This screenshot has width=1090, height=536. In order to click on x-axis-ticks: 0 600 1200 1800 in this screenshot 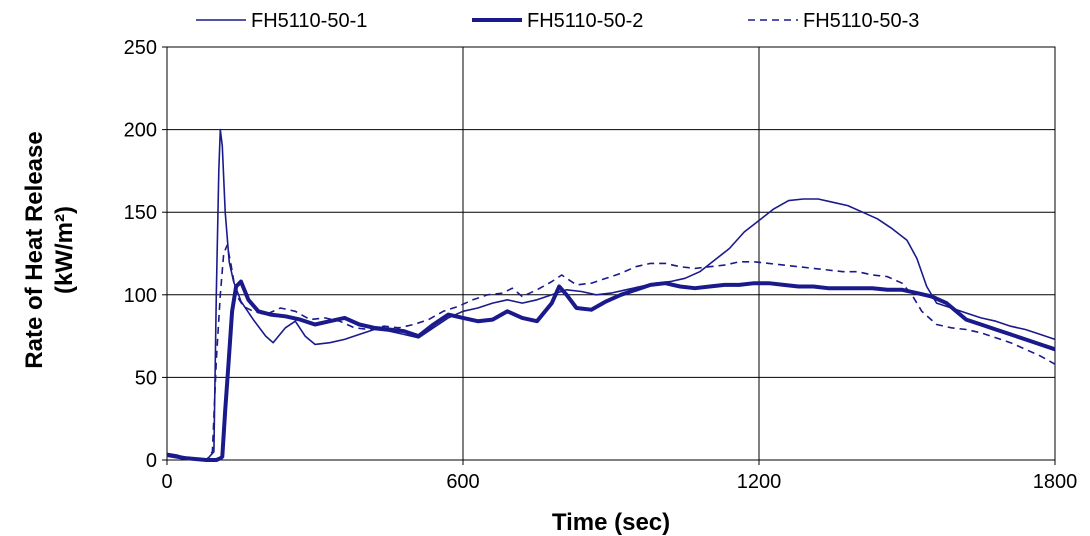, I will do `click(619, 476)`.